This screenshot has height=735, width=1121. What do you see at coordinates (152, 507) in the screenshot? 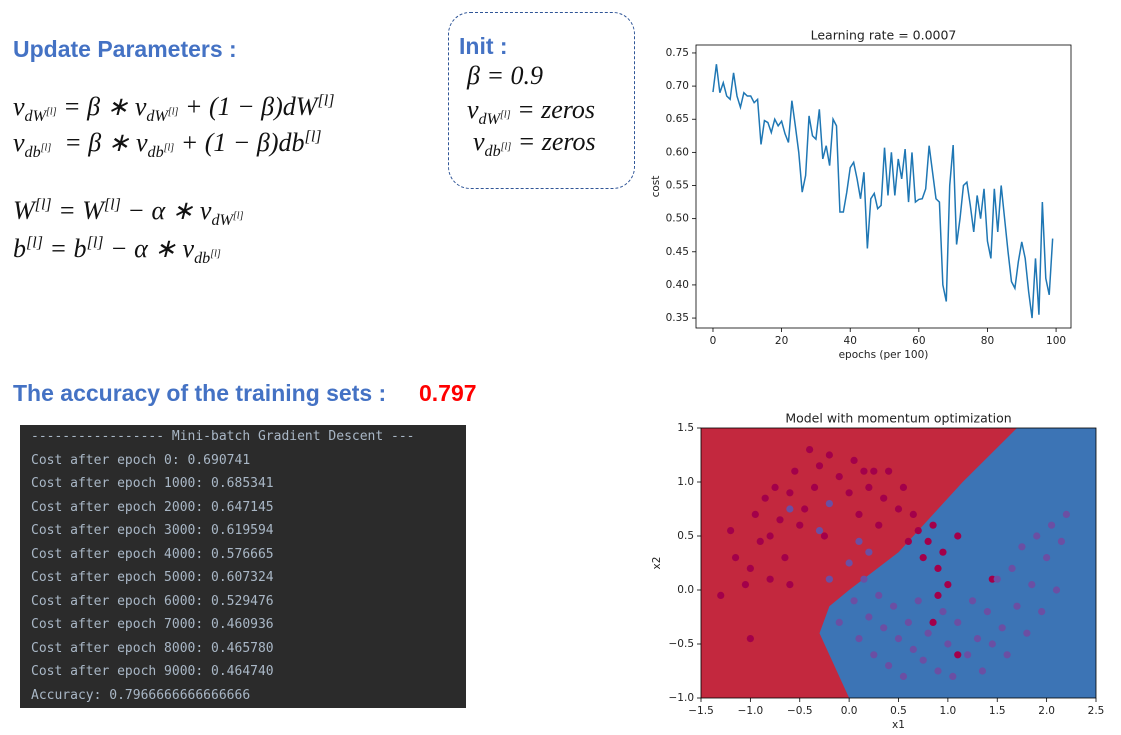
I see `console-line: Cost after epoch 2000: 0.647145` at bounding box center [152, 507].